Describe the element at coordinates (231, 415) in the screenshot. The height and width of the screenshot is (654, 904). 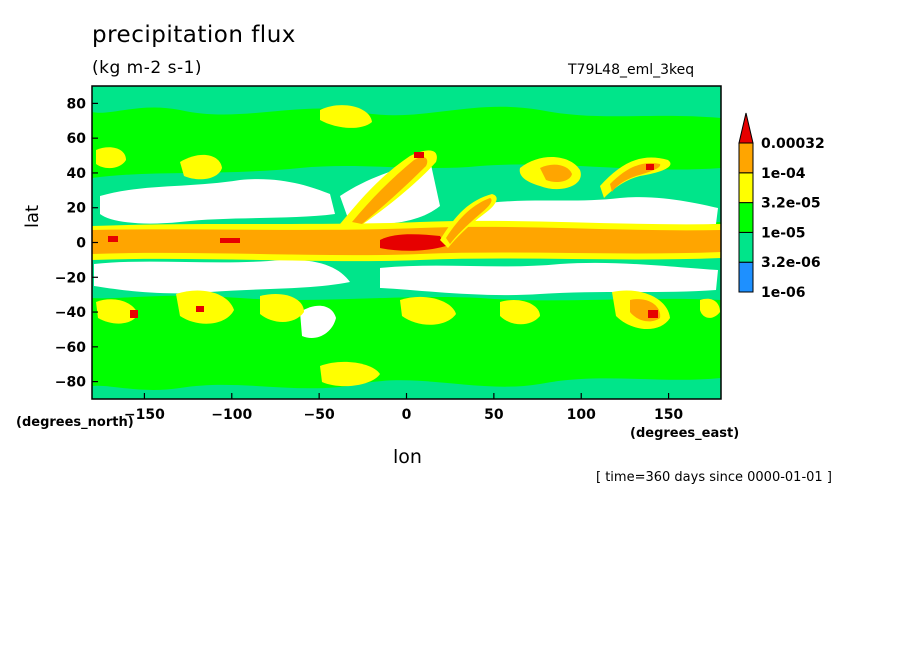
I see `x-tick-label: −100` at that location.